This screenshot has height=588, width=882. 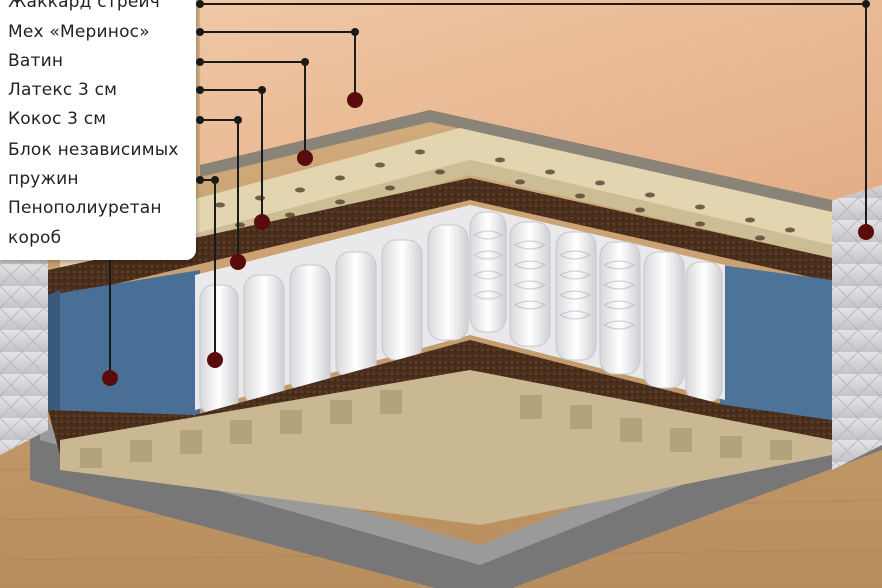 What do you see at coordinates (43, 179) in the screenshot?
I see `label-springs-line2: пружин` at bounding box center [43, 179].